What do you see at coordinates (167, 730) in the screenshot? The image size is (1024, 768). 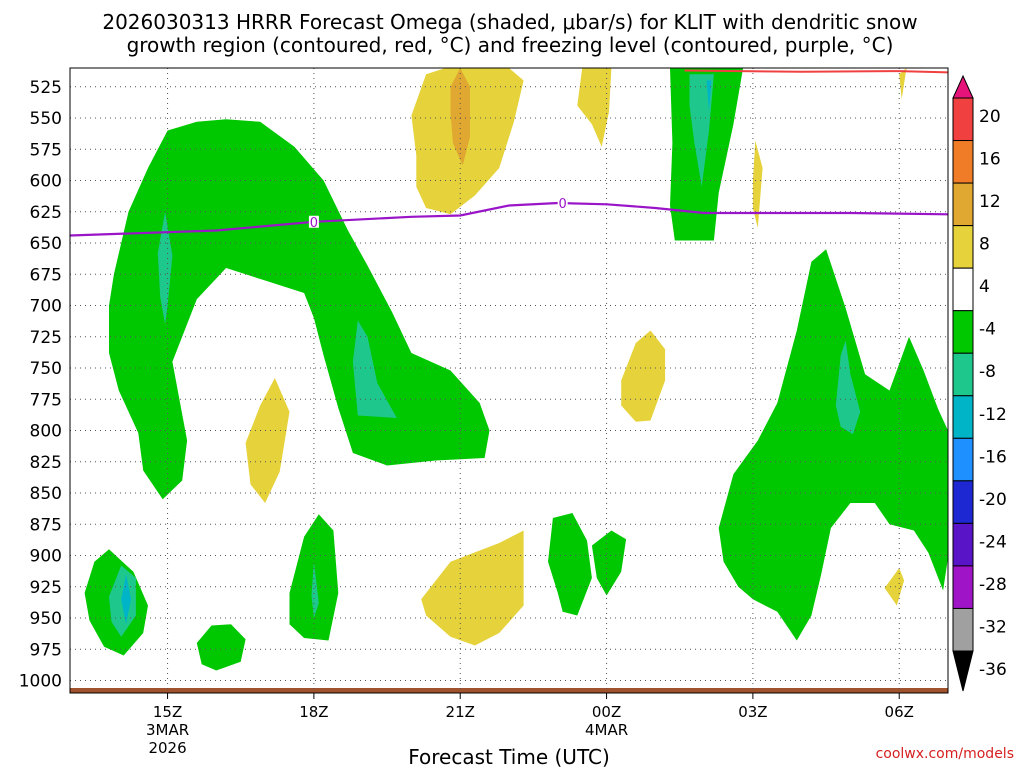 I see `x-tick-date: 3MAR` at bounding box center [167, 730].